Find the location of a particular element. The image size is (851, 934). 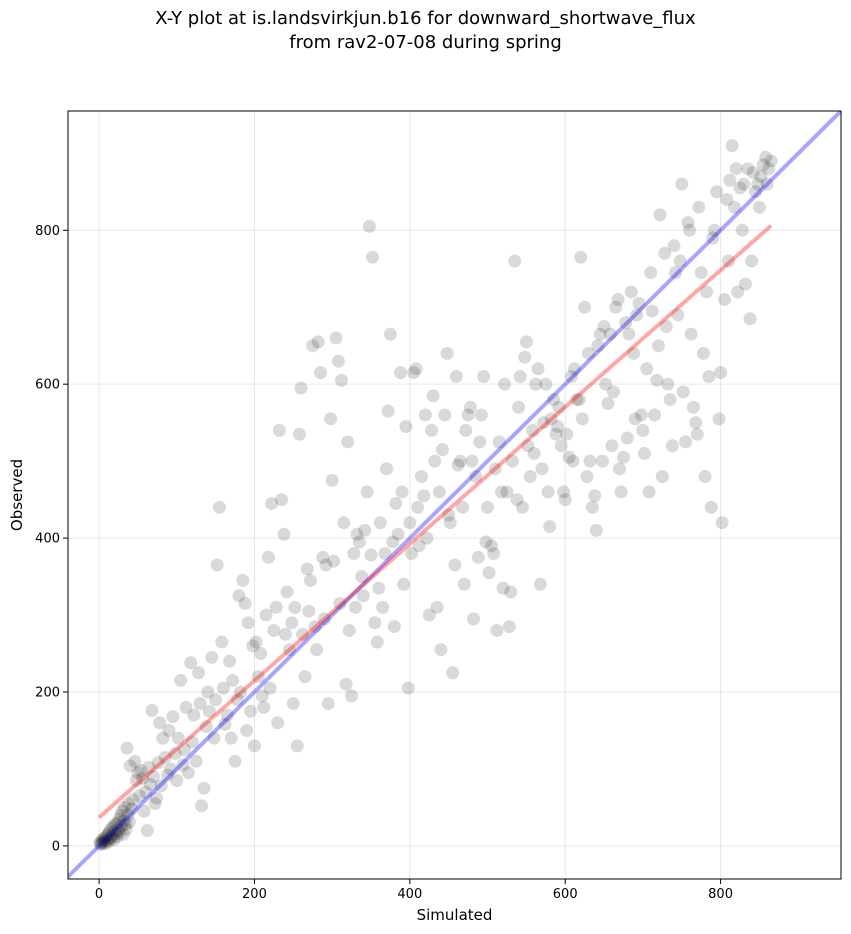

x-tick-label: 600 is located at coordinates (565, 894).